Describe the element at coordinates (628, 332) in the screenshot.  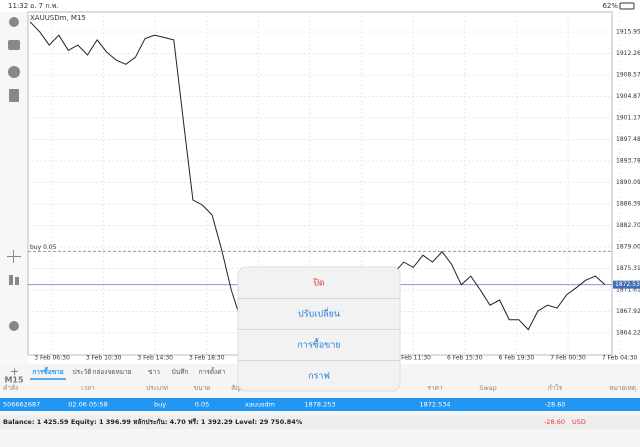
I see `y-tick-label: 1864.225` at that location.